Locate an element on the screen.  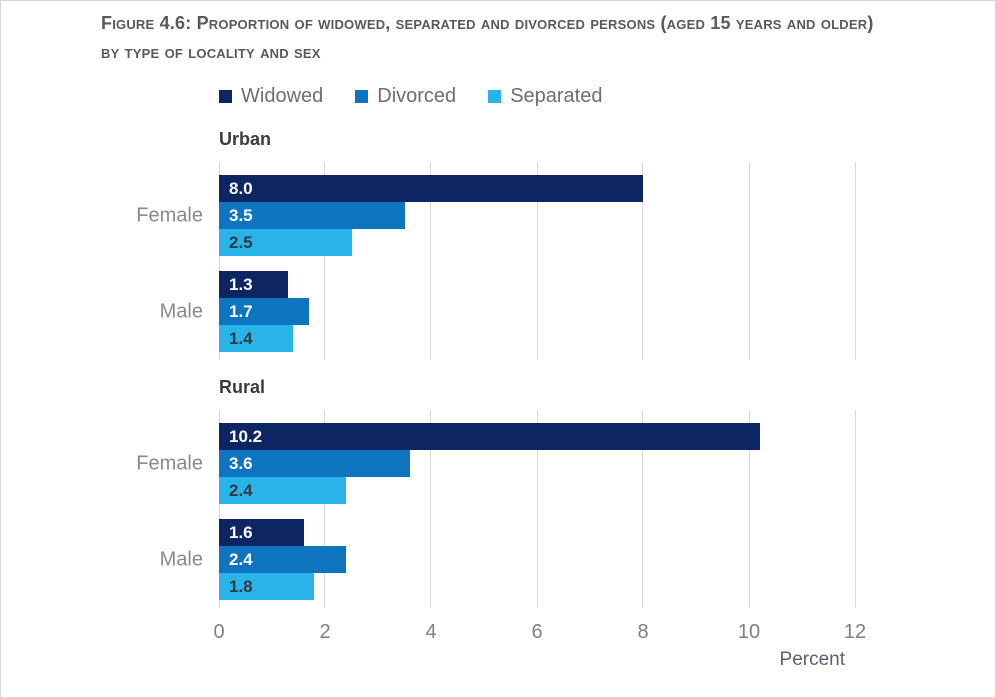
bar-group-urban-female: Female 8.0 3.5 2.5 is located at coordinates (495, 215).